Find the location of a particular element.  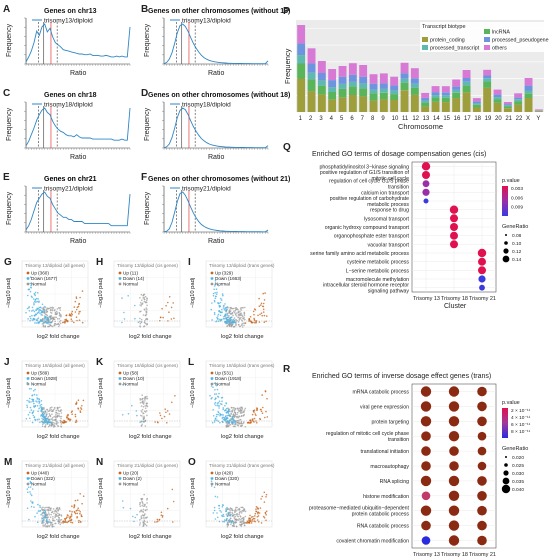

panel-title: Trisomy 21/diploid (trans genes) is located at coordinates (242, 465).